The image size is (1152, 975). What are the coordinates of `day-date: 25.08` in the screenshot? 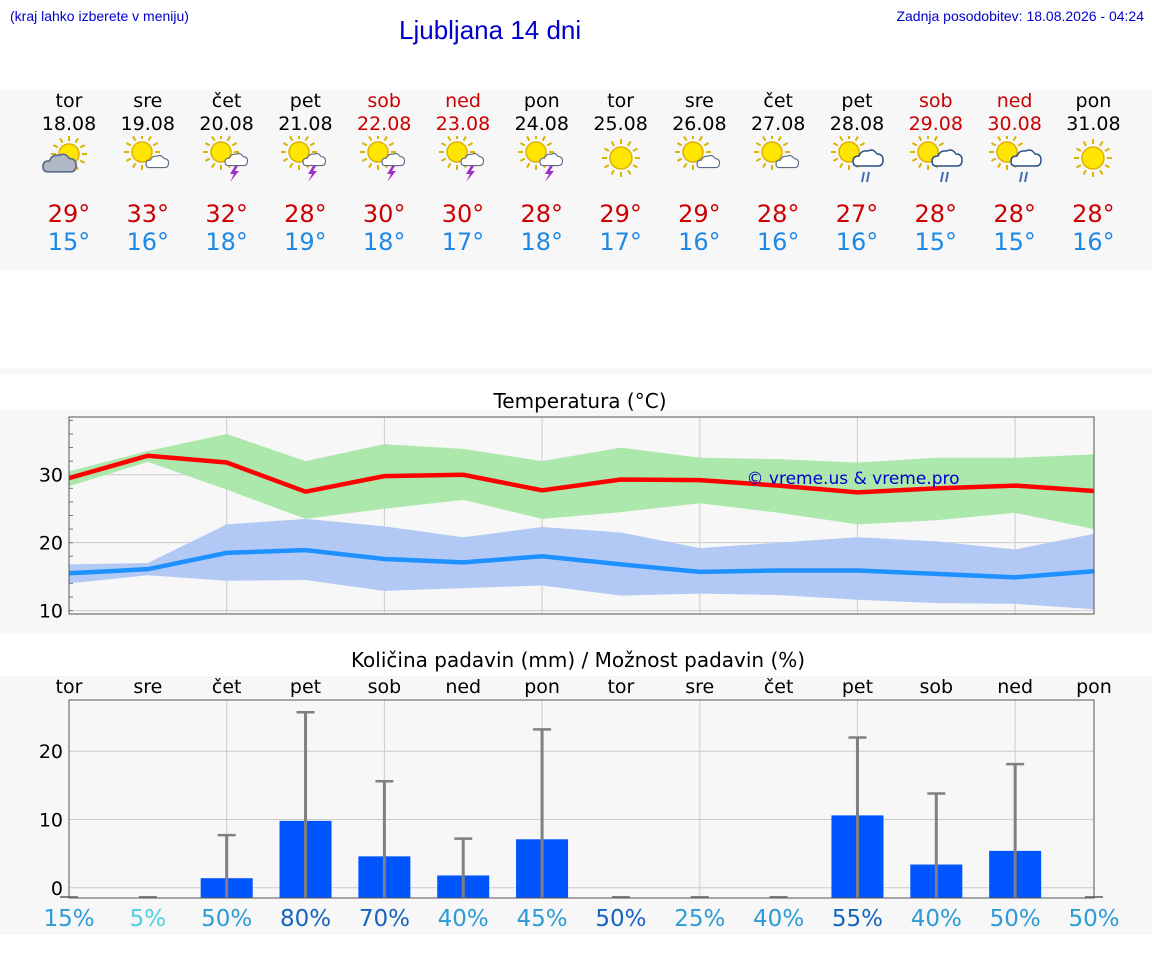 It's located at (620, 124).